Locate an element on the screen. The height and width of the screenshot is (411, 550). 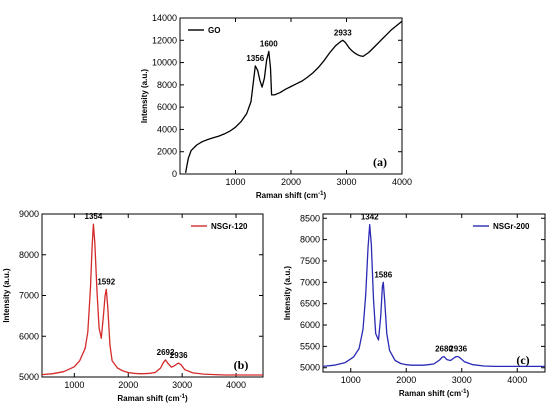
y-tick-label: 12000 is located at coordinates (164, 40).